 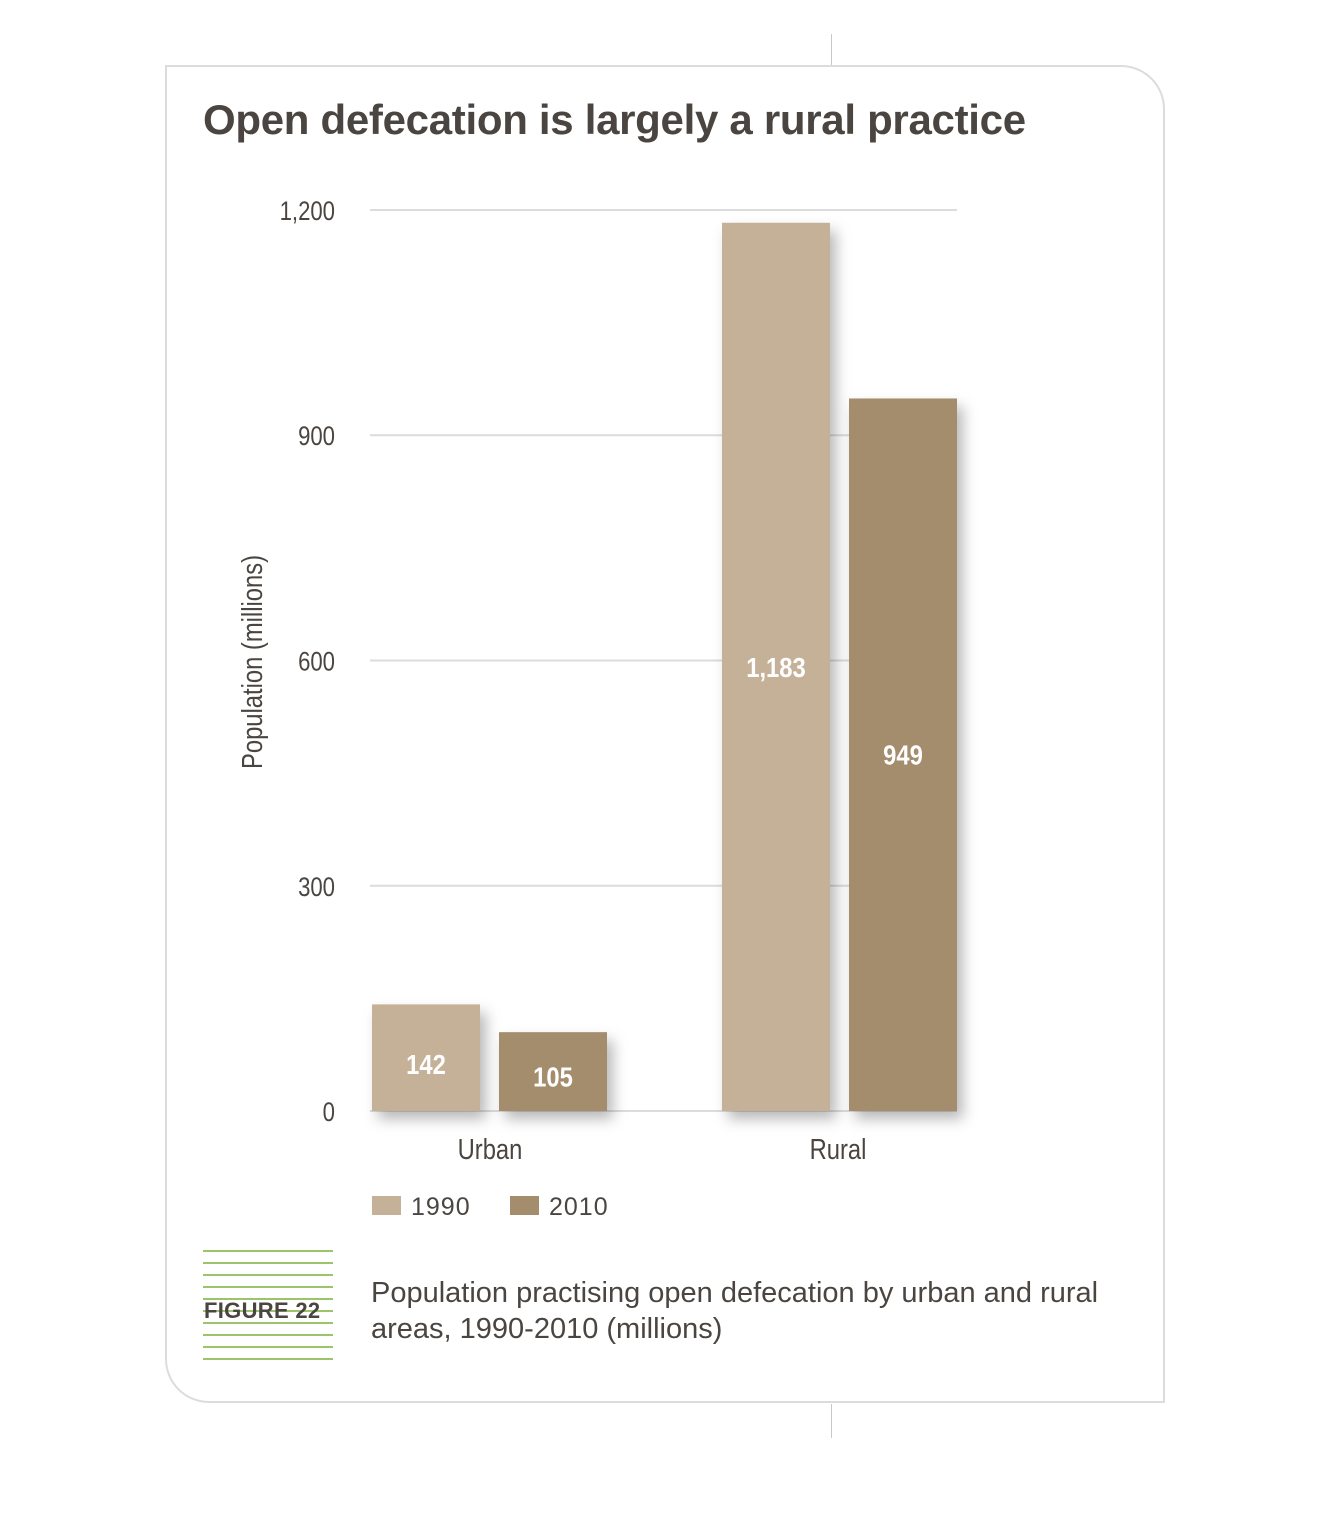 What do you see at coordinates (838, 1149) in the screenshot?
I see `x-tick-label: Rural` at bounding box center [838, 1149].